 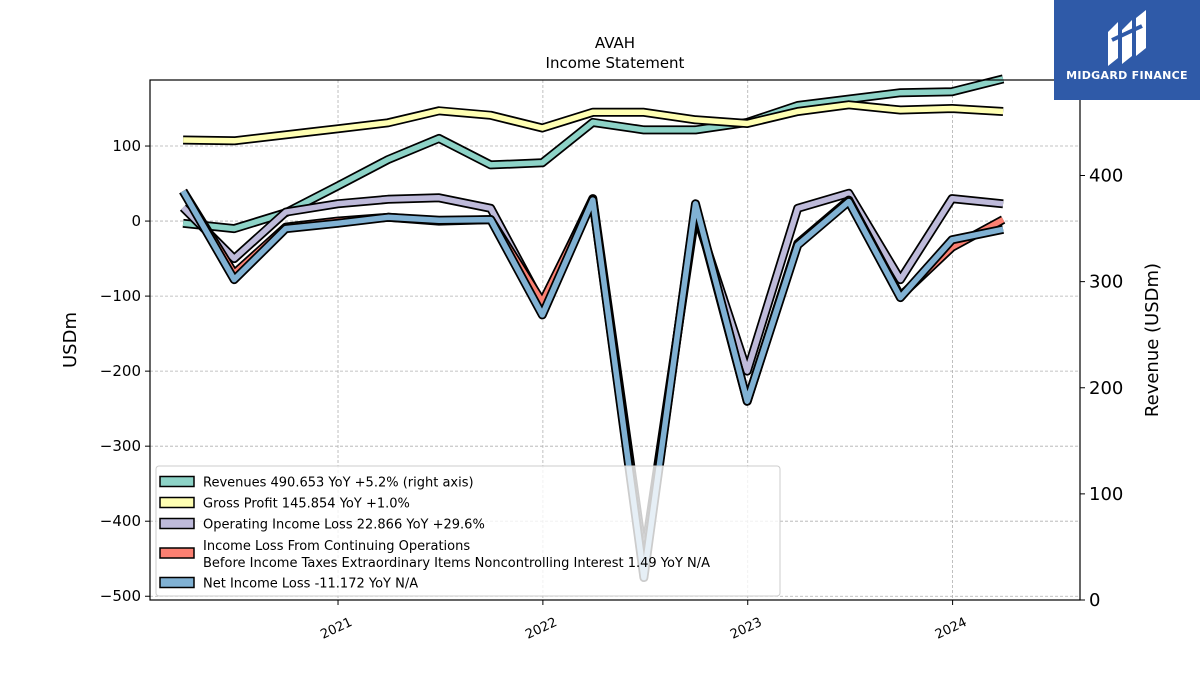 I want to click on logo-mark-icon, so click(x=1127, y=38).